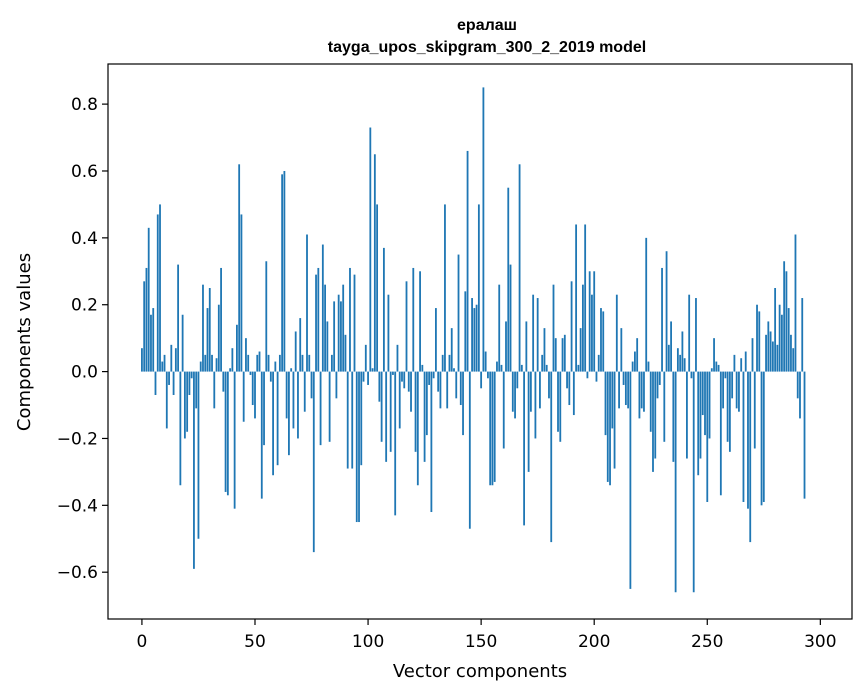 This screenshot has height=696, width=867. I want to click on y-tick-label: 0.0, so click(84, 373).